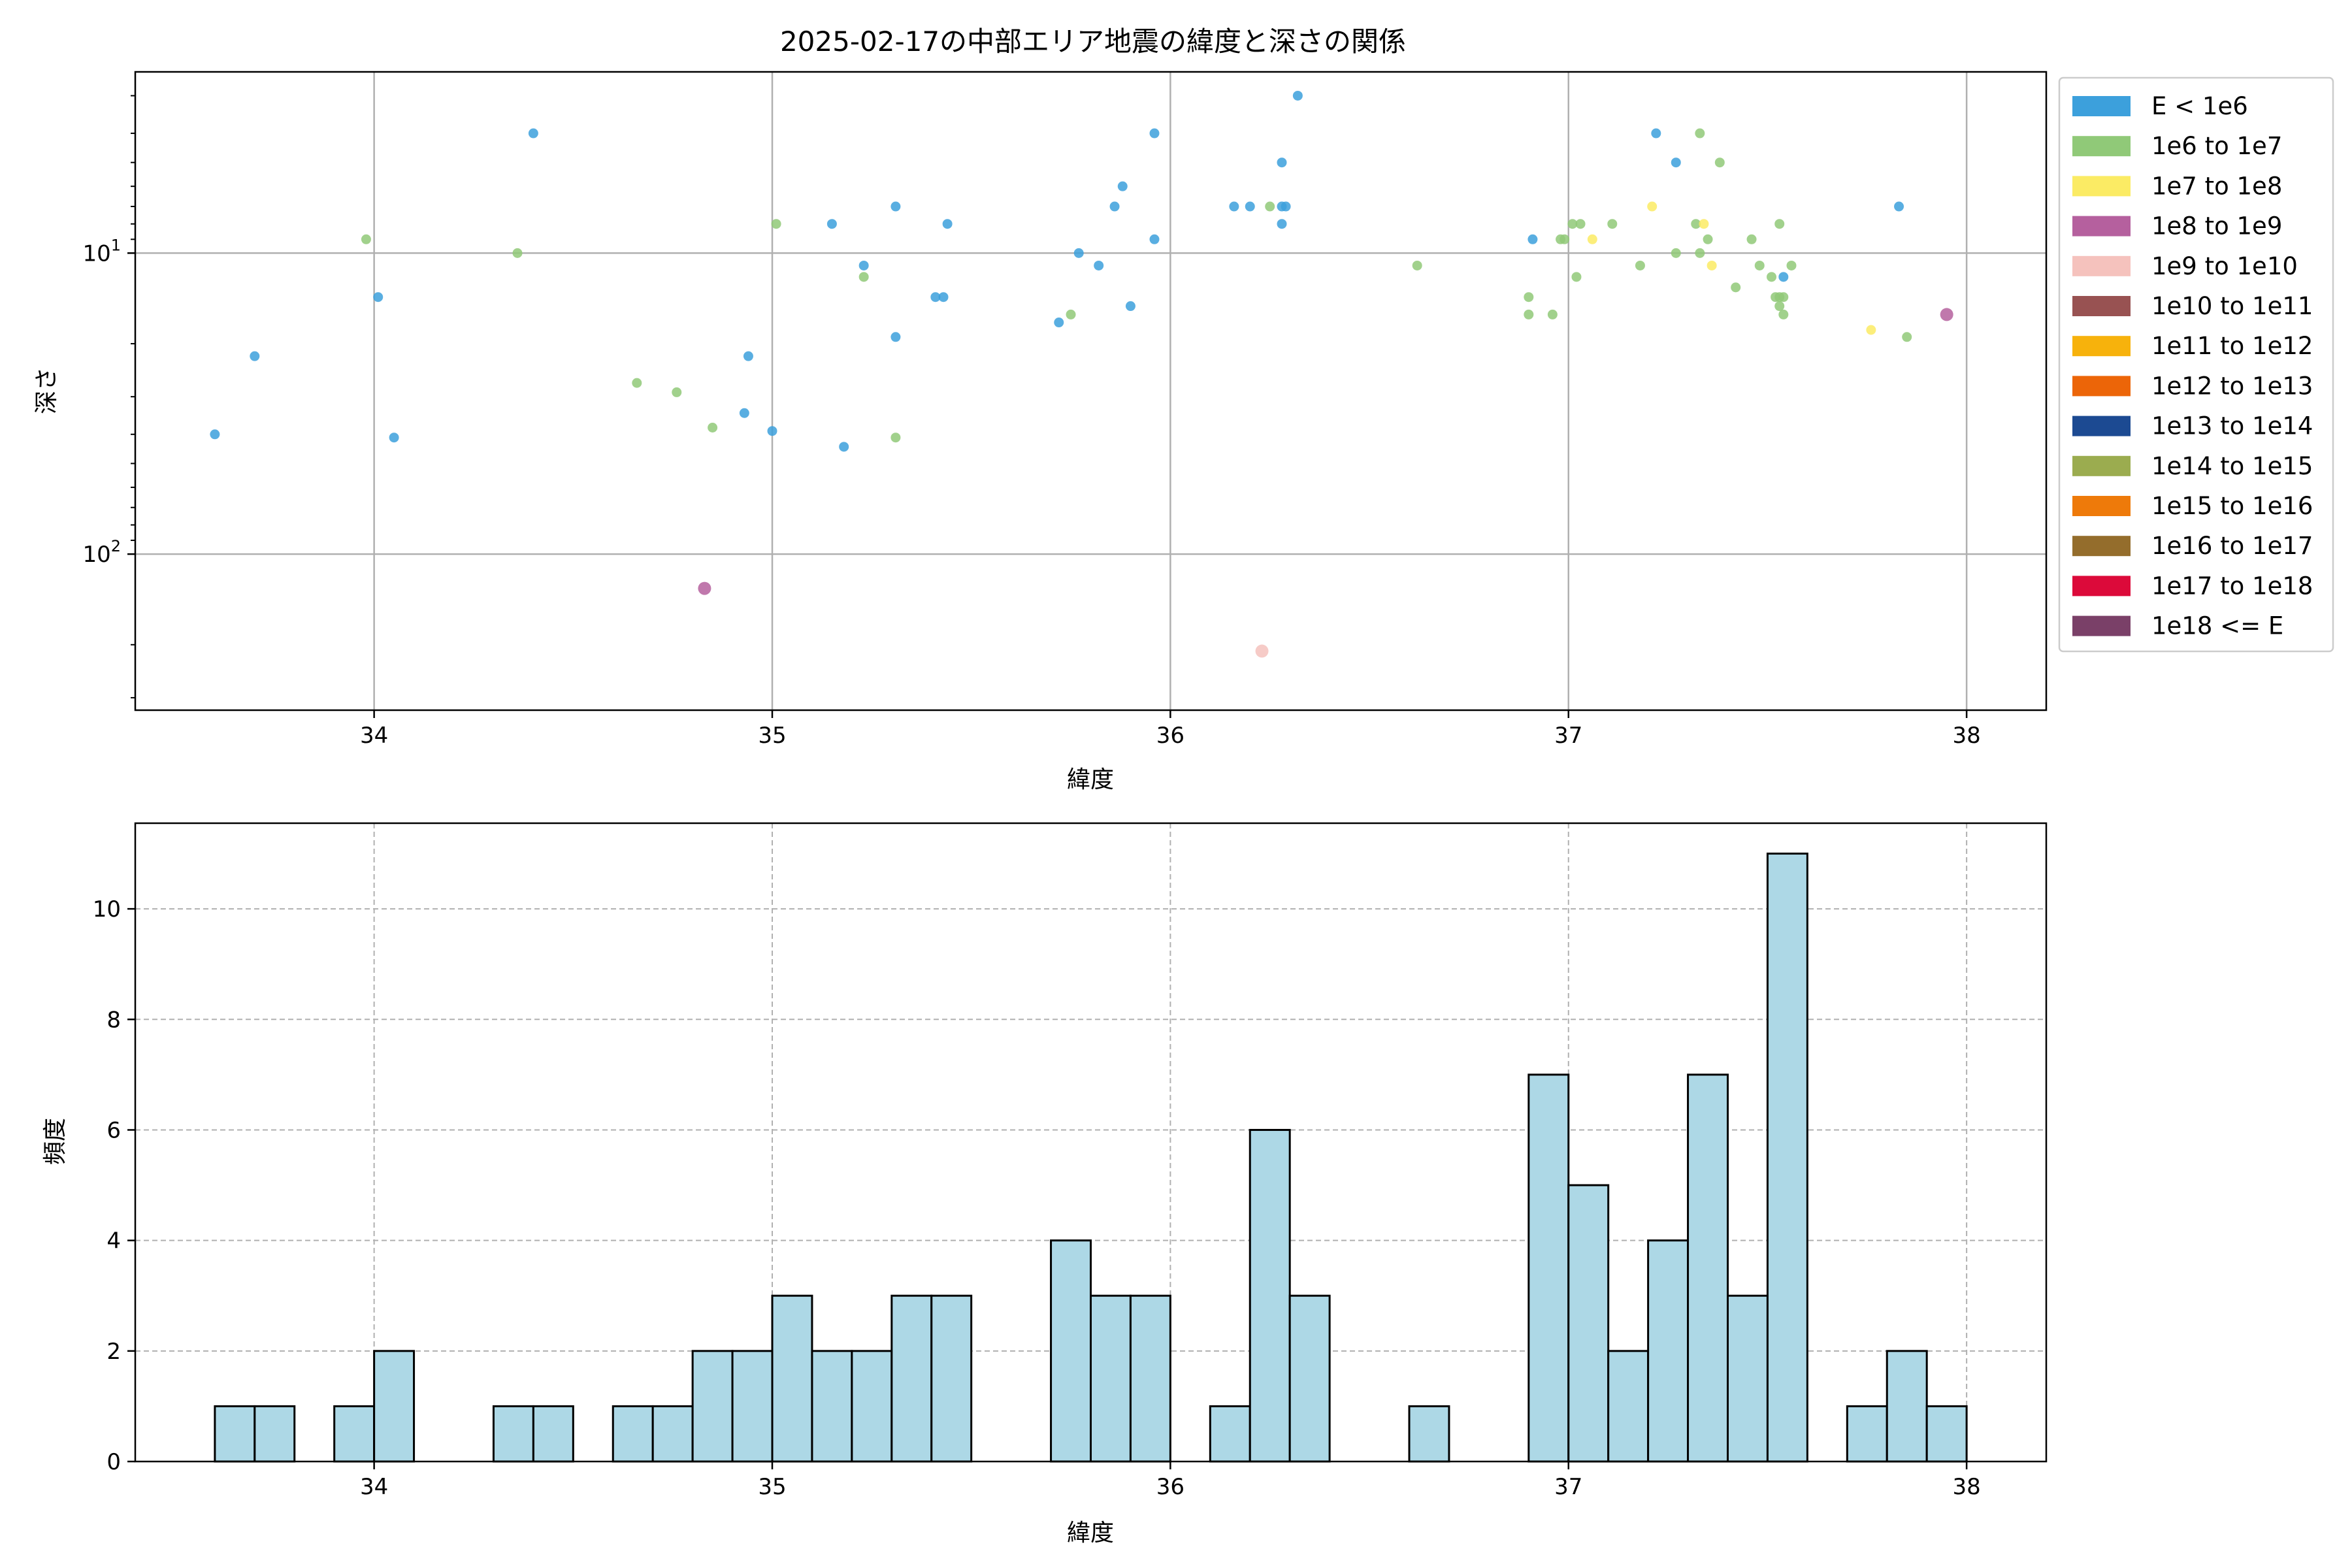  I want to click on legend-label: 1e9 to 1e10, so click(2224, 266).